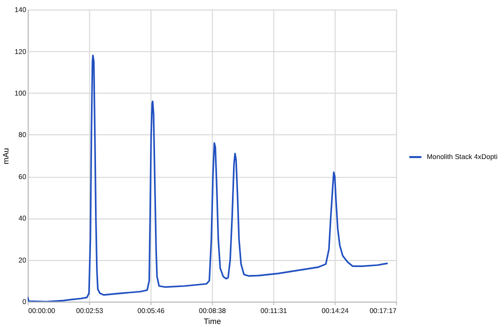 The width and height of the screenshot is (500, 327). Describe the element at coordinates (213, 321) in the screenshot. I see `x-axis-title: Time` at that location.